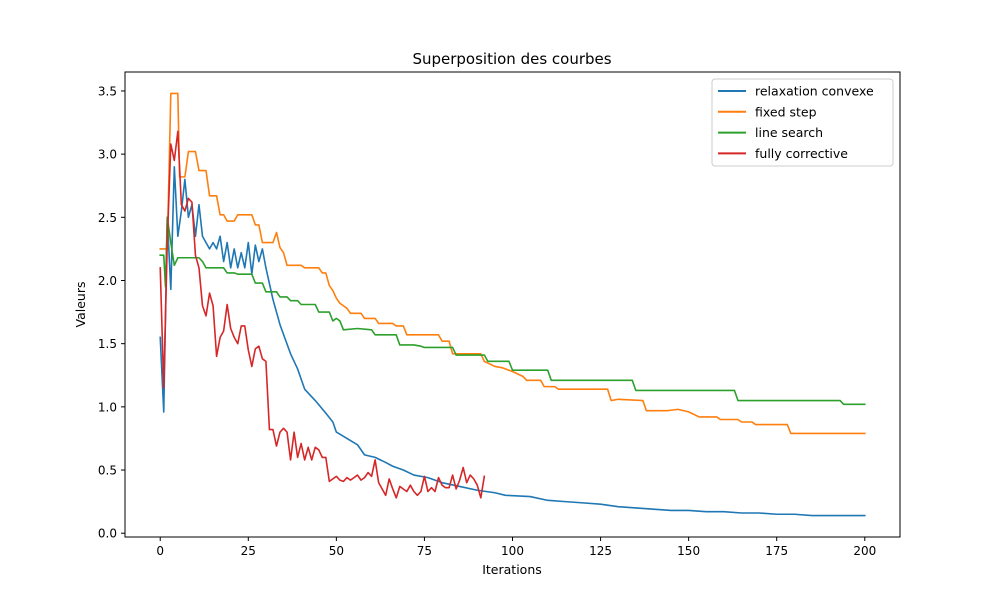 Image resolution: width=1000 pixels, height=600 pixels. What do you see at coordinates (107, 471) in the screenshot?
I see `y-tick-label-1: 0.5` at bounding box center [107, 471].